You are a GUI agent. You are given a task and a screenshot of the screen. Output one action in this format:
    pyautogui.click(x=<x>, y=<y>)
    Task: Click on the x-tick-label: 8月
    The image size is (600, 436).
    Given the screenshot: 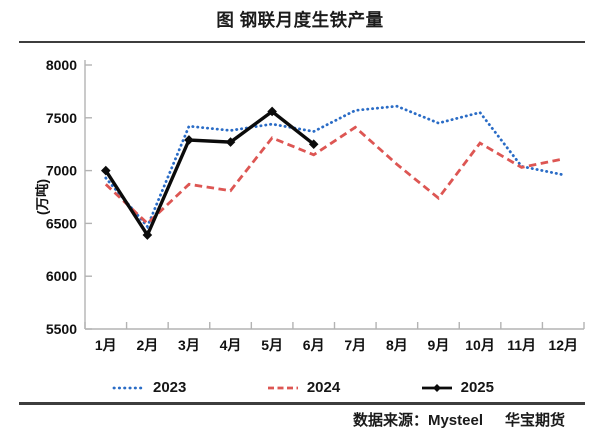 What is the action you would take?
    pyautogui.click(x=397, y=345)
    